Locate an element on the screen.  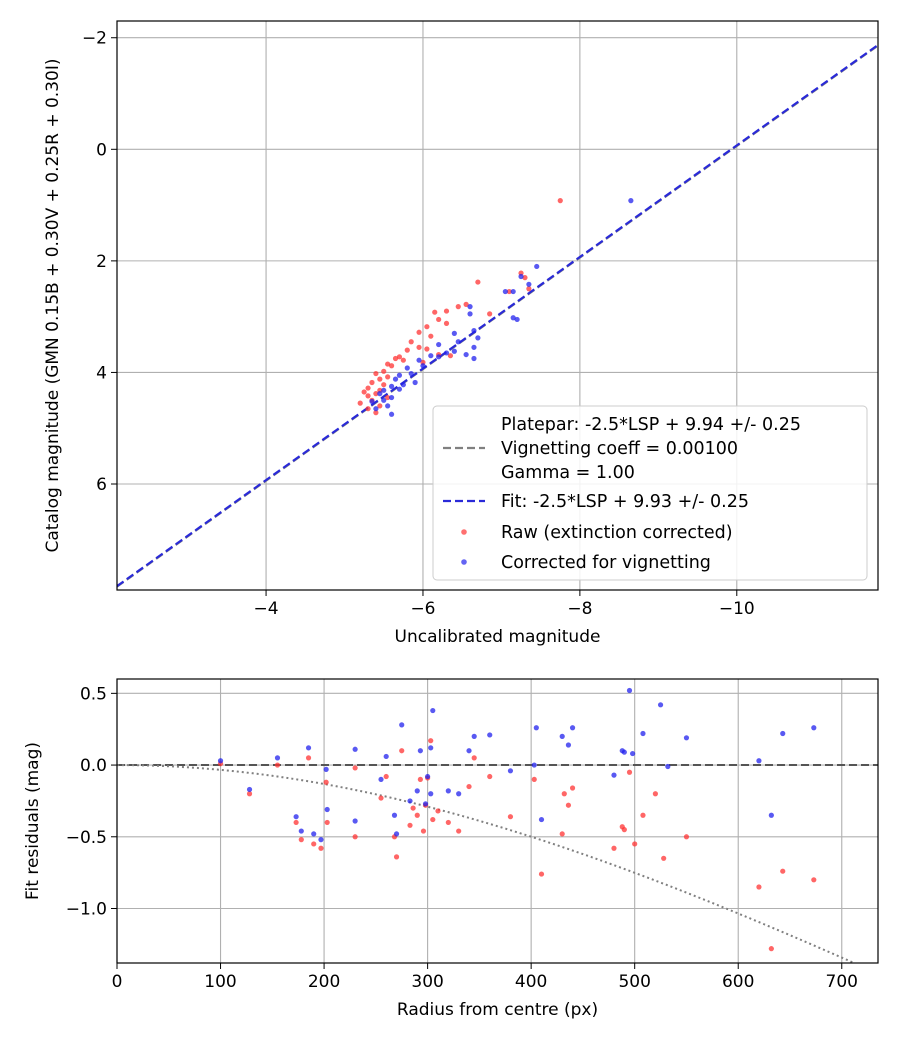
x-tick-label: 700 is located at coordinates (842, 982).